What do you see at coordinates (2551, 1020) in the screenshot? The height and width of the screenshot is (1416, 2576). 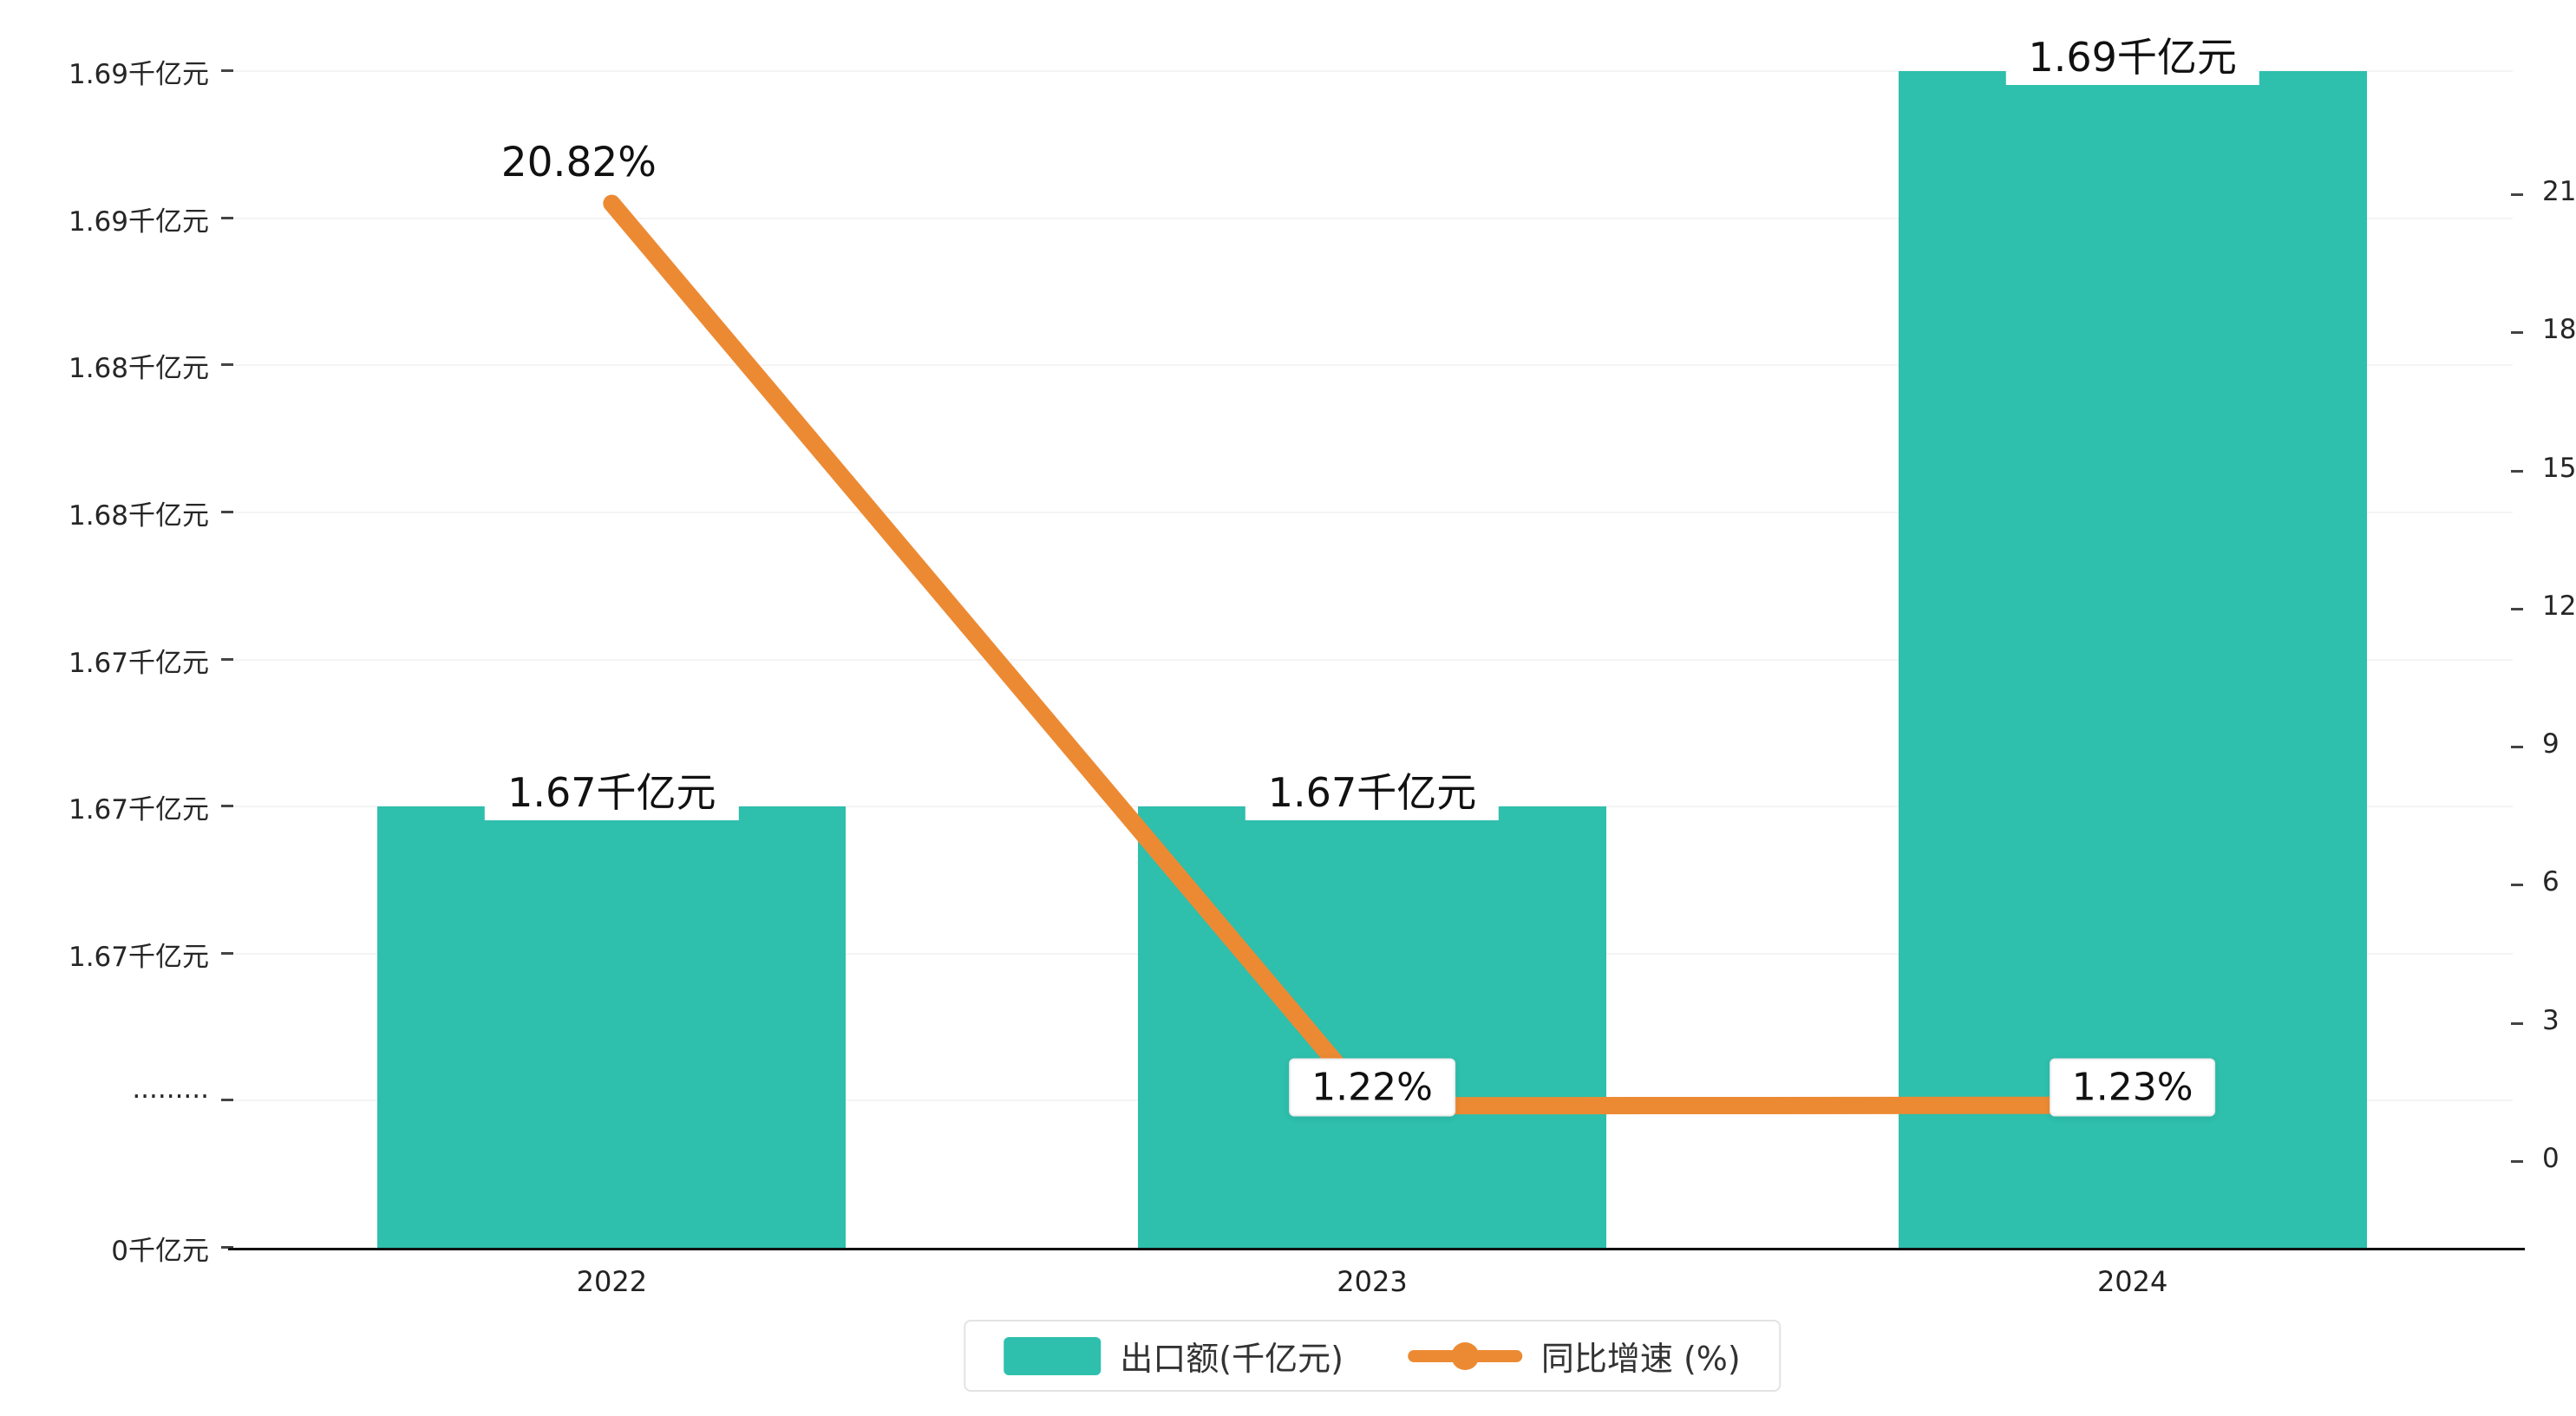 I see `right-axis-tick-label: 3` at bounding box center [2551, 1020].